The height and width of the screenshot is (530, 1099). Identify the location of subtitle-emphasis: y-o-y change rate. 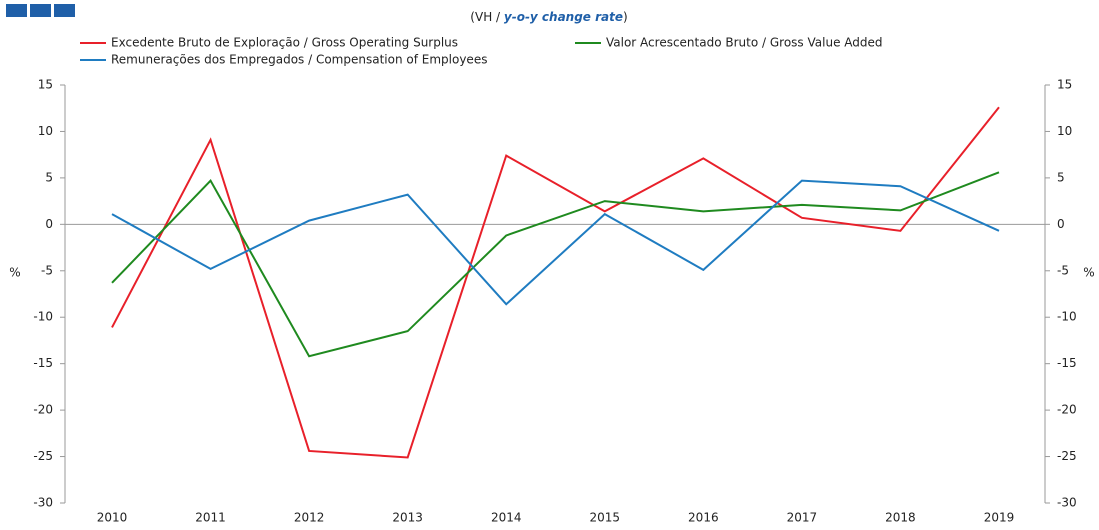
(563, 17).